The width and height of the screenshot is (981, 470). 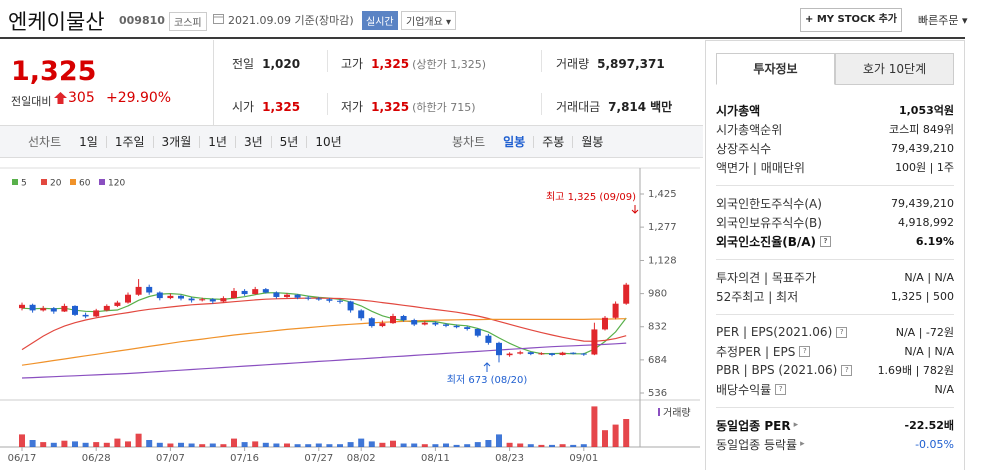 What do you see at coordinates (514, 141) in the screenshot?
I see `candle-tab: 일봉` at bounding box center [514, 141].